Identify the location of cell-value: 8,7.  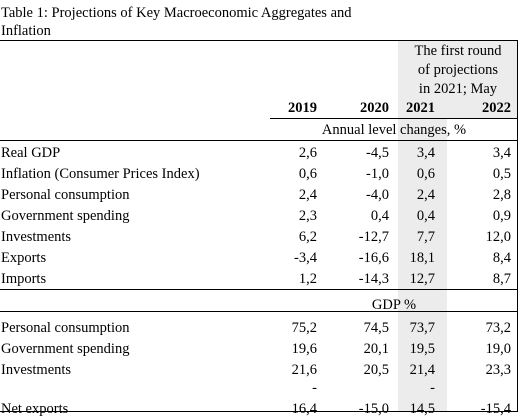
(501, 279).